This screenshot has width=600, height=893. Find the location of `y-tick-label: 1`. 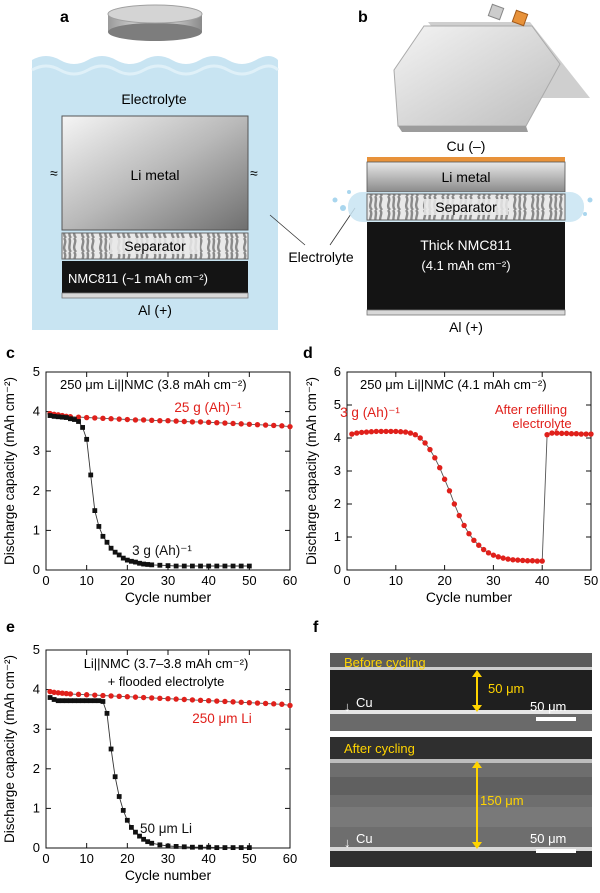

y-tick-label: 1 is located at coordinates (36, 807).